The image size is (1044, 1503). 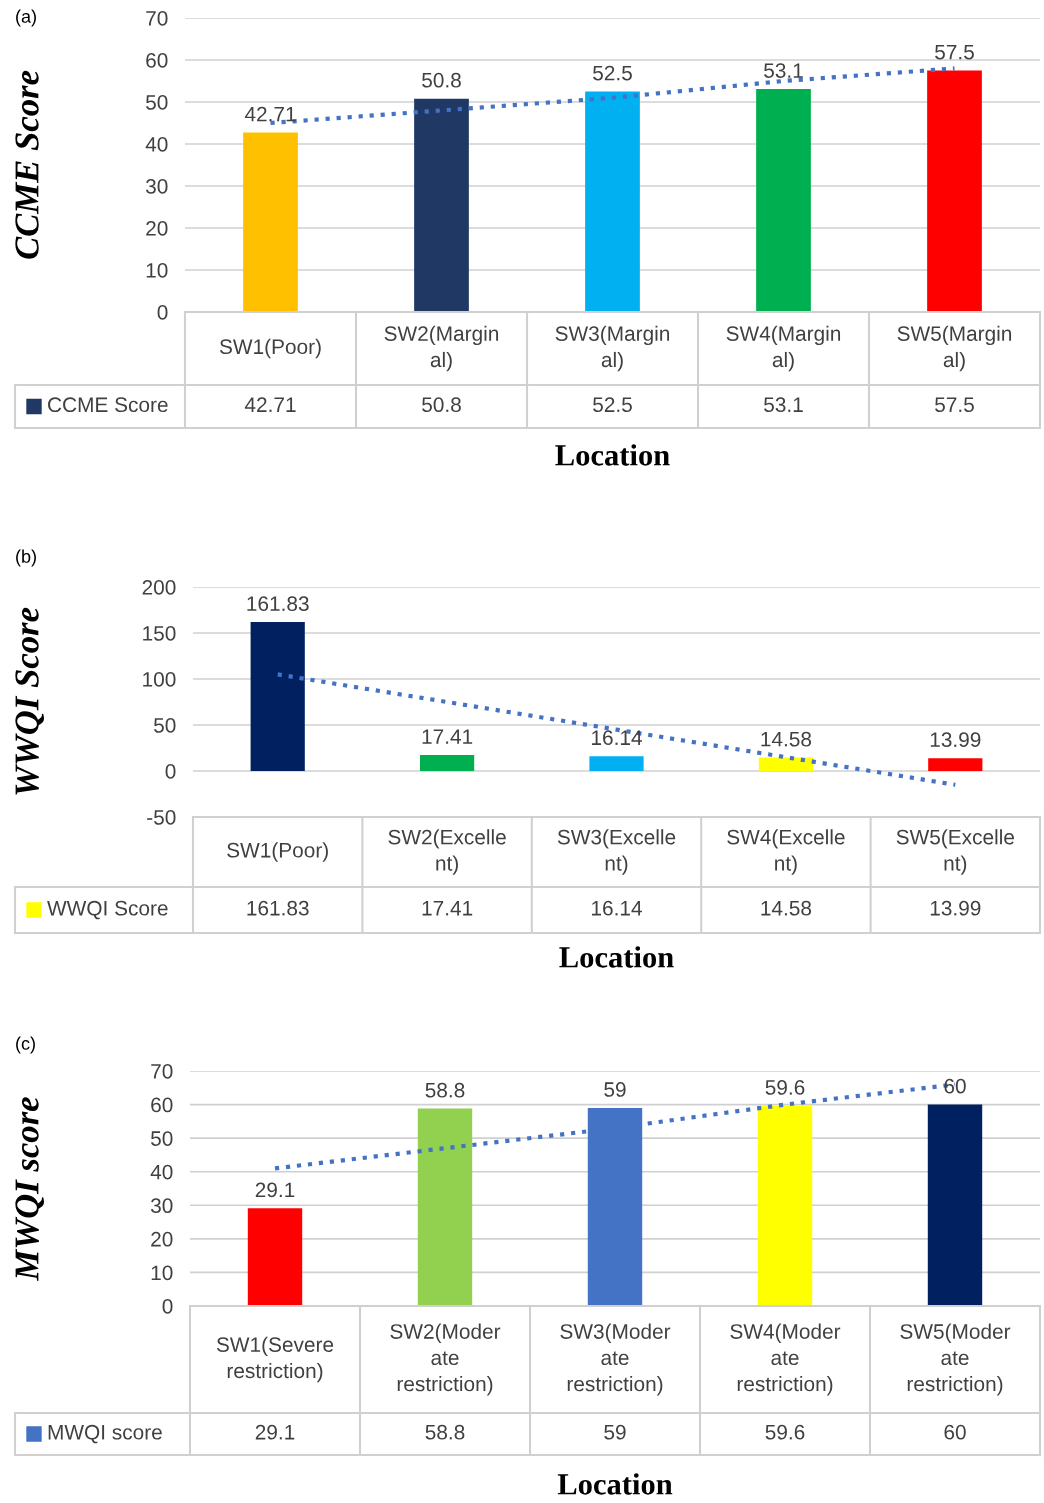 I want to click on x-tick-label: SW4(Excelle nt), so click(x=786, y=852).